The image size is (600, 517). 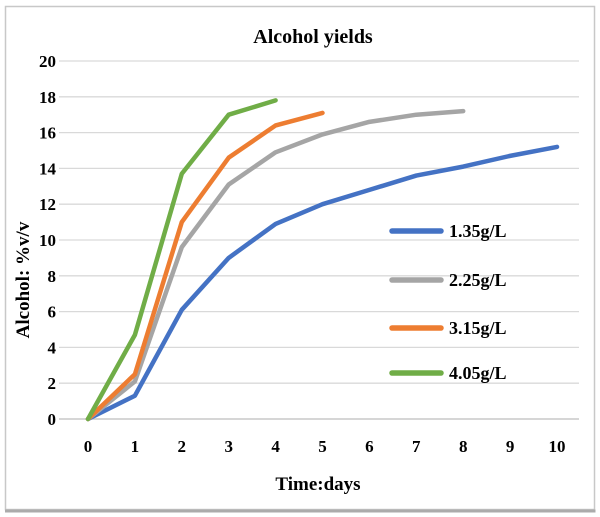 What do you see at coordinates (313, 37) in the screenshot?
I see `chart-title: Alcohol yields` at bounding box center [313, 37].